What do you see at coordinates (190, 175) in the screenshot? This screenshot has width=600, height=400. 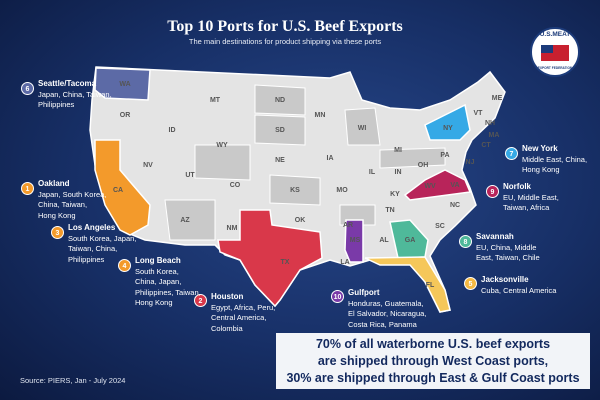 I see `state-label: UT` at bounding box center [190, 175].